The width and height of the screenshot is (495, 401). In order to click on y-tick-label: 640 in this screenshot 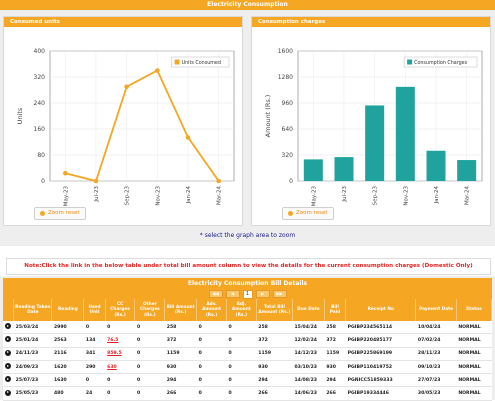, I will do `click(288, 129)`.